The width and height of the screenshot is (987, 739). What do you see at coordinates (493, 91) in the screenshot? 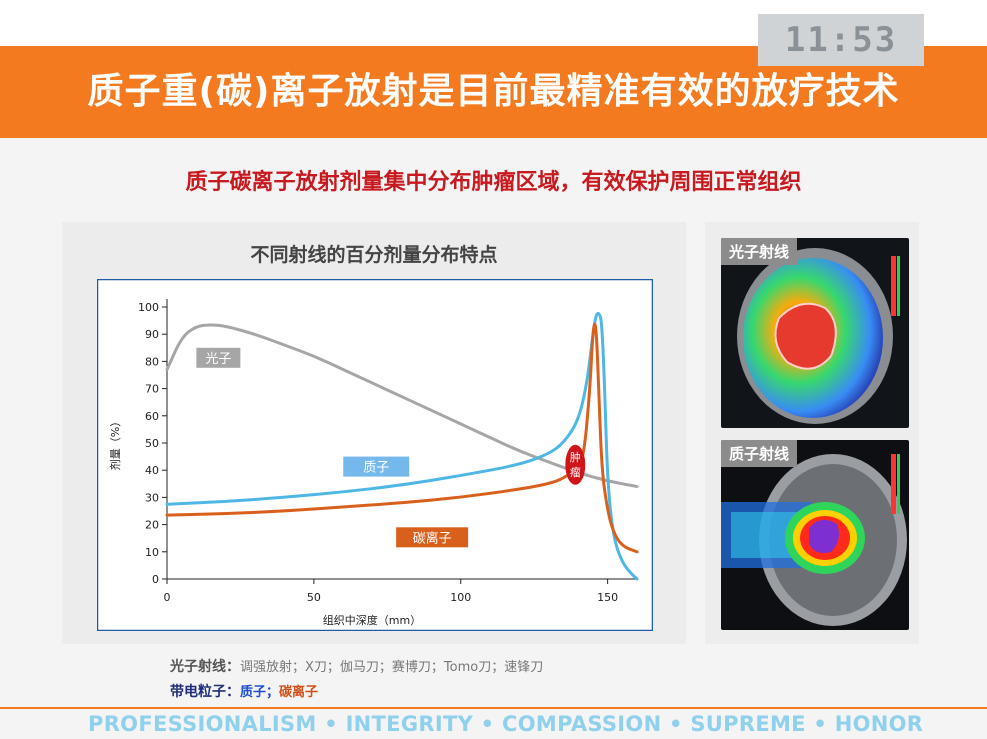
I see `slide-title: 质子重(碳)离子放射是目前最精准有效的放疗技术` at bounding box center [493, 91].